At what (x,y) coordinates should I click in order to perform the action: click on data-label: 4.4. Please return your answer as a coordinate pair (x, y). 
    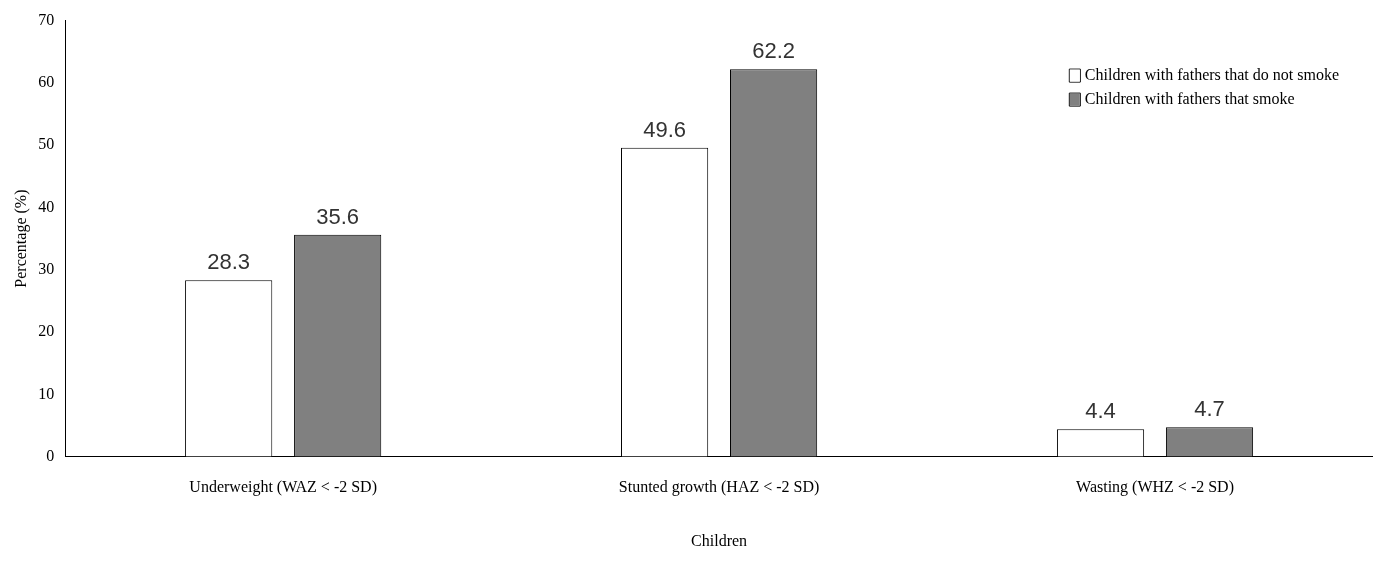
    Looking at the image, I should click on (1100, 411).